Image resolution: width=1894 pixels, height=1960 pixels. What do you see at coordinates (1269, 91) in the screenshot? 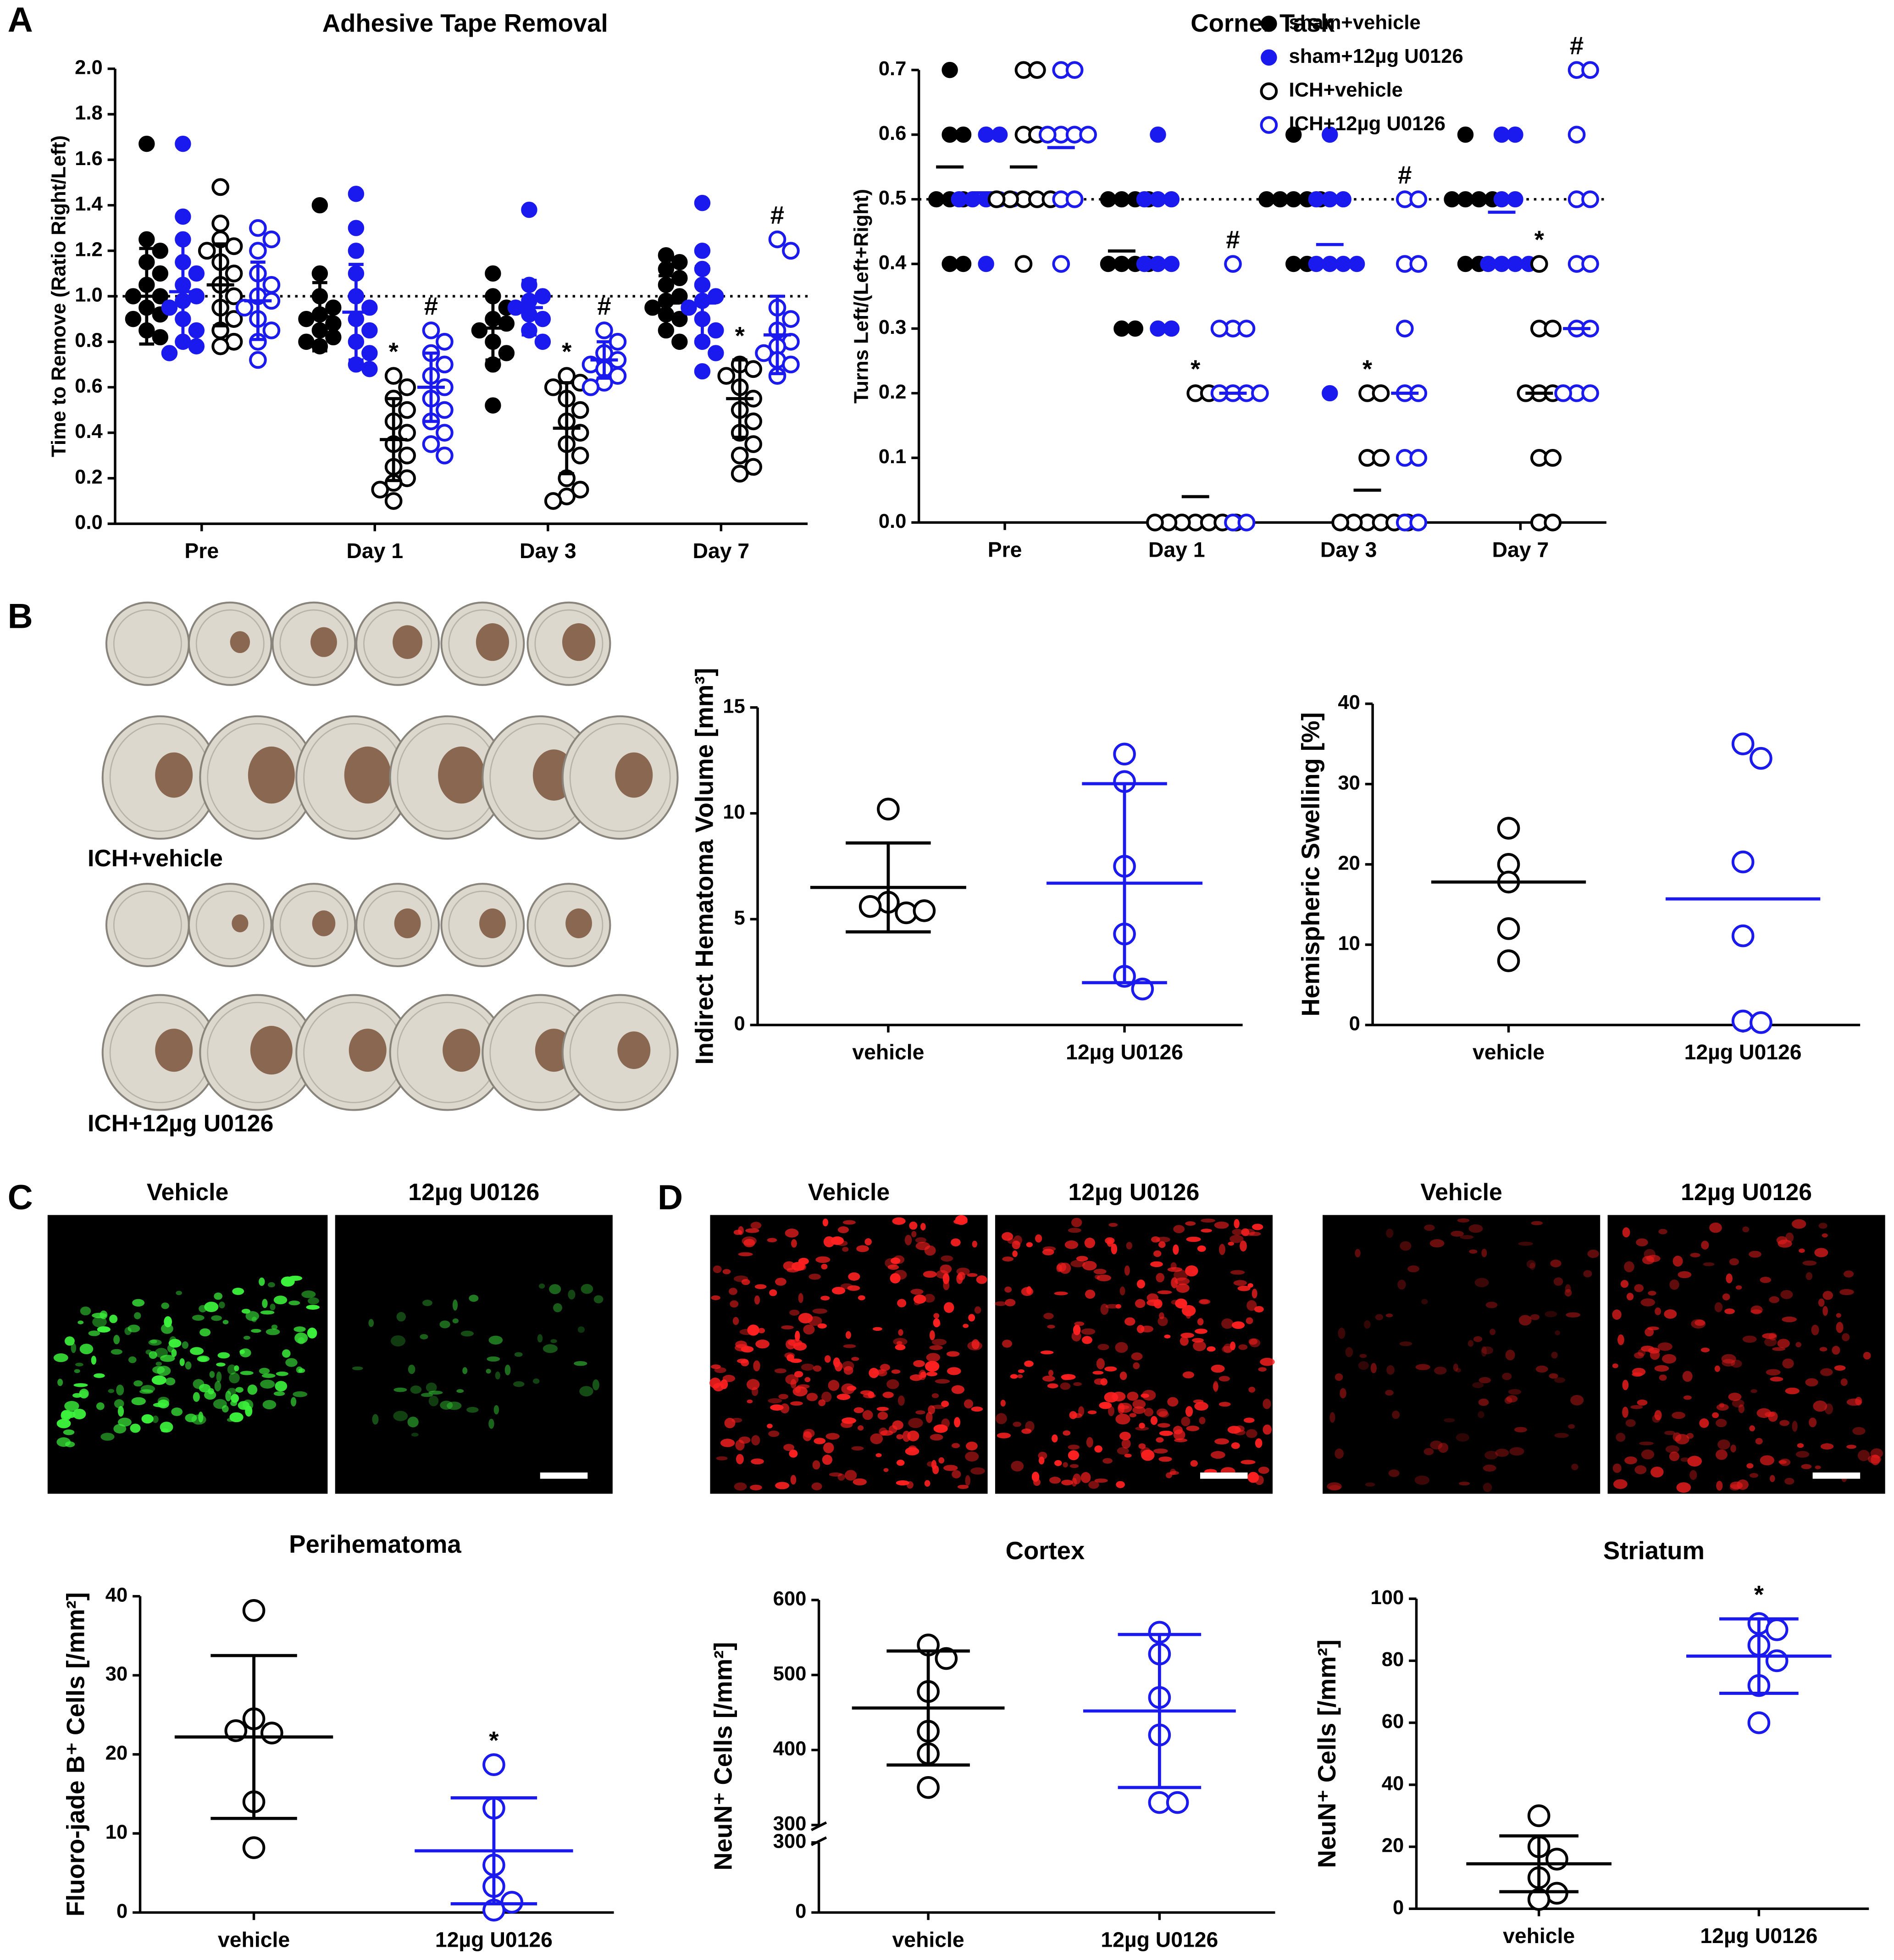
I see `legend-marker` at bounding box center [1269, 91].